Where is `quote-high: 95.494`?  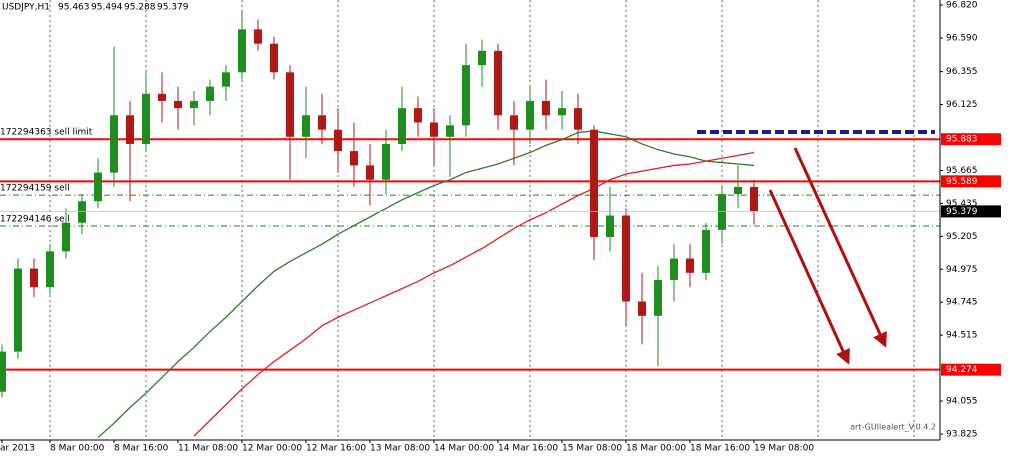
quote-high: 95.494 is located at coordinates (107, 8).